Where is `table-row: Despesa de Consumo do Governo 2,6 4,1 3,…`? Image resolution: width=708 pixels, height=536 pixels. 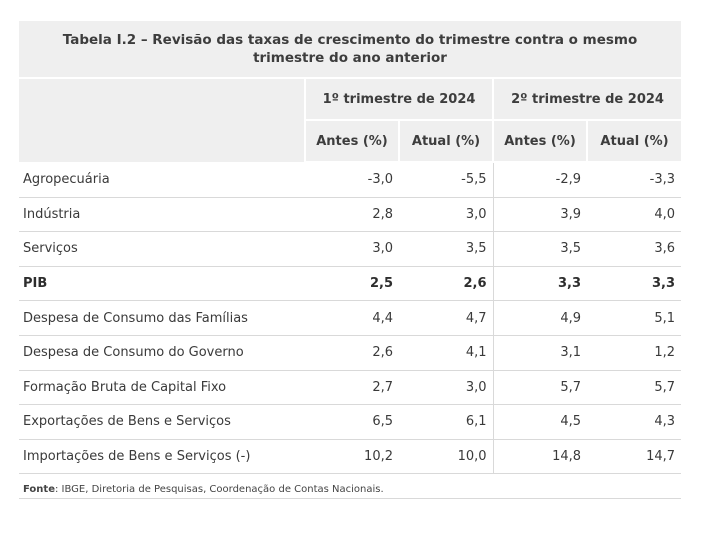 table-row: Despesa de Consumo do Governo 2,6 4,1 3,… is located at coordinates (350, 353).